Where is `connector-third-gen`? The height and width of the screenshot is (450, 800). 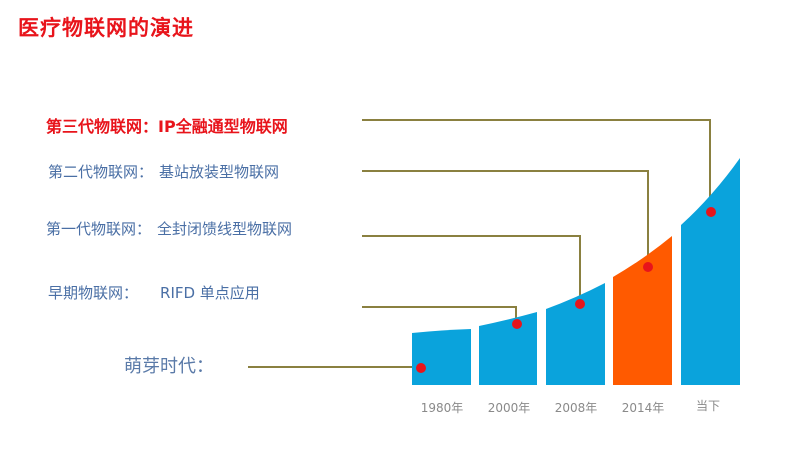 connector-third-gen is located at coordinates (536, 164).